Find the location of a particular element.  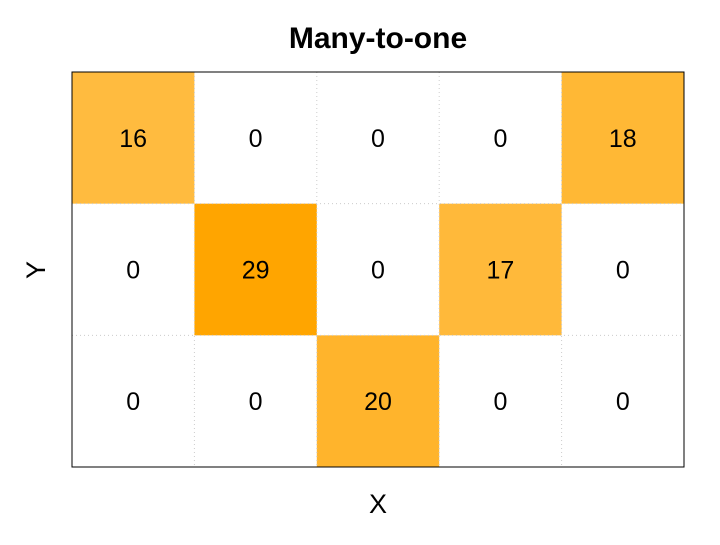

cell-value-label: 20 is located at coordinates (378, 402).